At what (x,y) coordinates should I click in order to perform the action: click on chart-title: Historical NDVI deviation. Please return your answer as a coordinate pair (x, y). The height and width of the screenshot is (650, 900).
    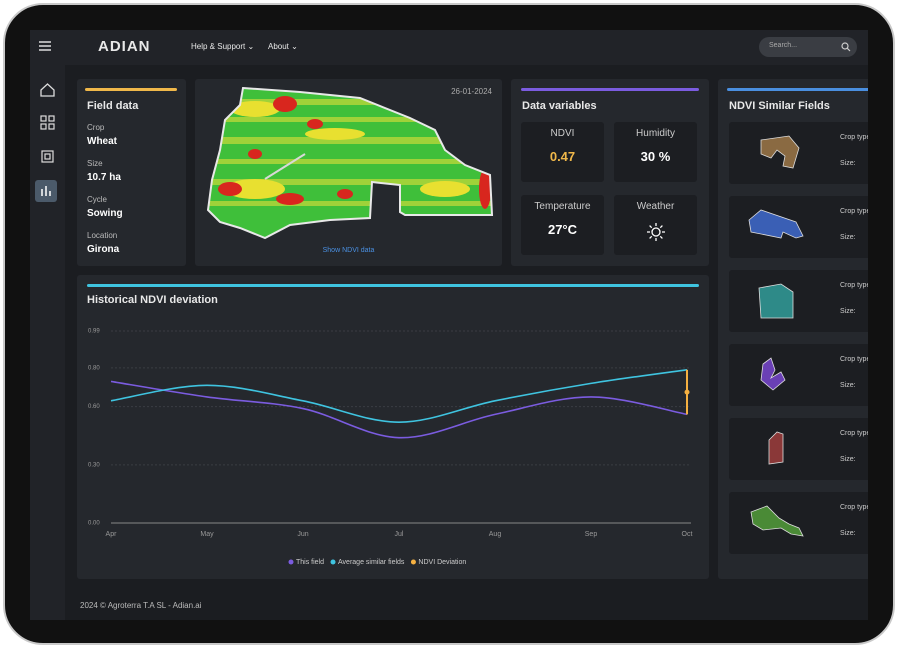
    Looking at the image, I should click on (152, 300).